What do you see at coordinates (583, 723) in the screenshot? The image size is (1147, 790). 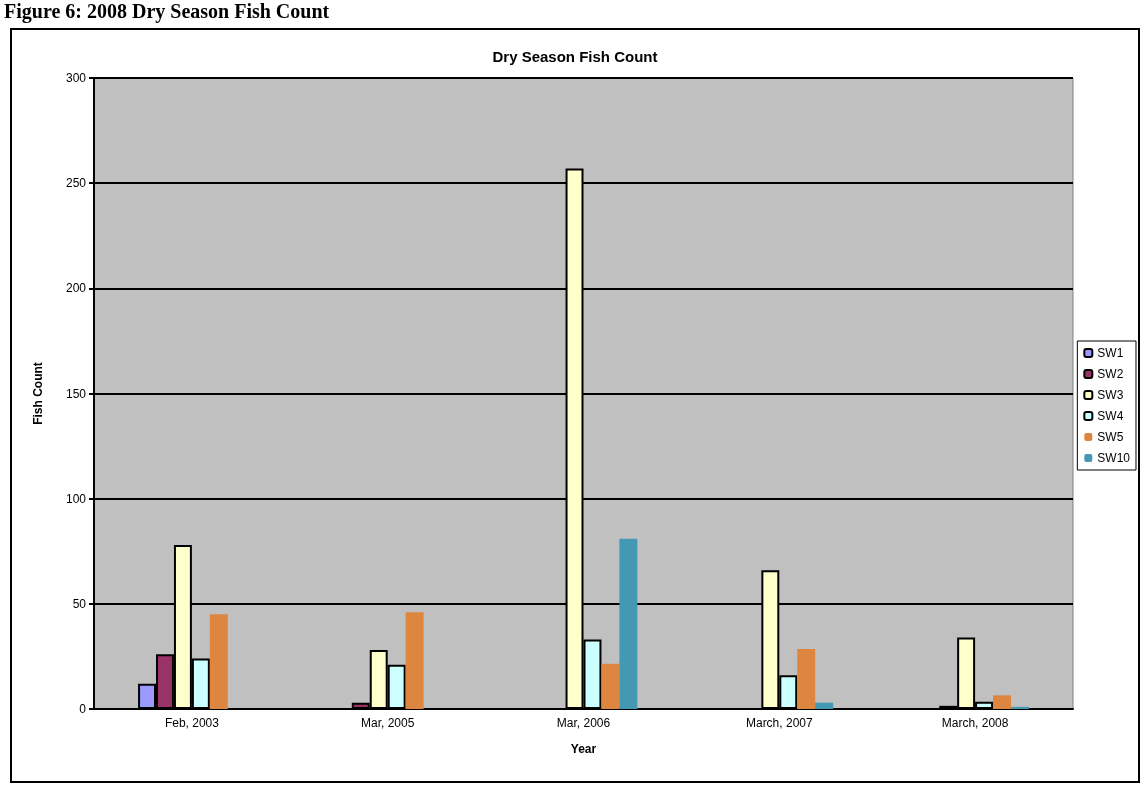 I see `x-tick-label: Mar, 2006` at bounding box center [583, 723].